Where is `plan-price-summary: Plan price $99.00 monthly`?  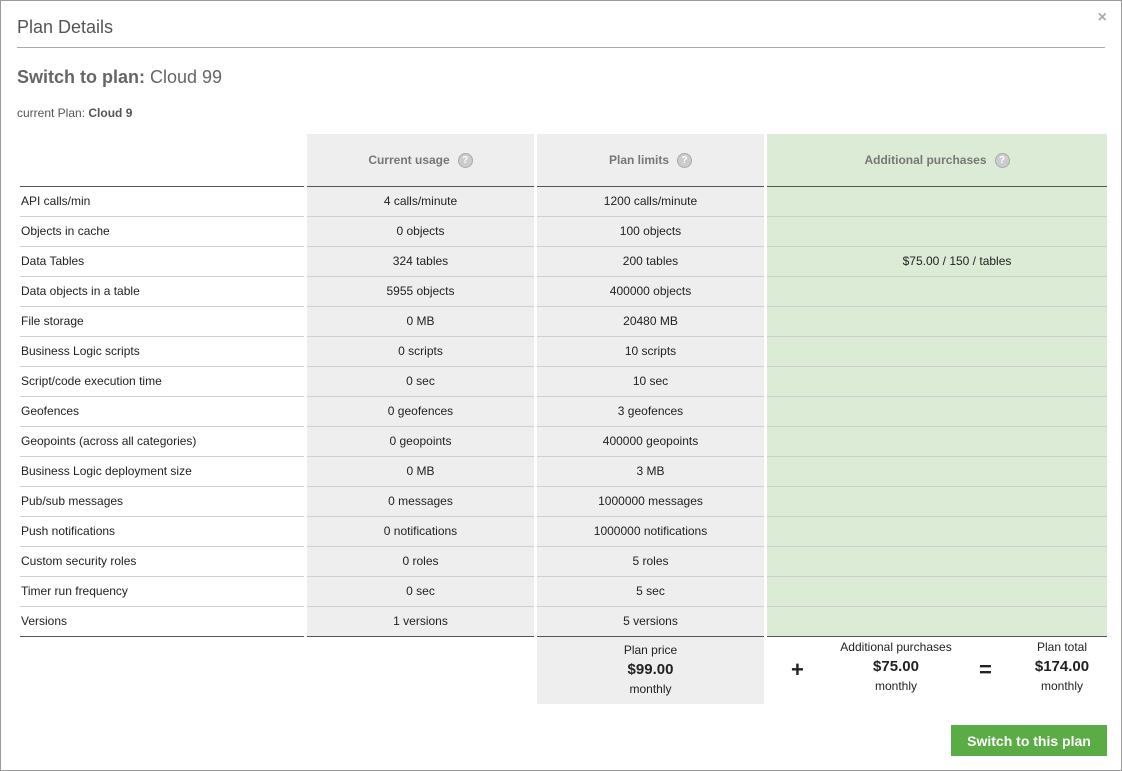
plan-price-summary: Plan price $99.00 monthly is located at coordinates (650, 669).